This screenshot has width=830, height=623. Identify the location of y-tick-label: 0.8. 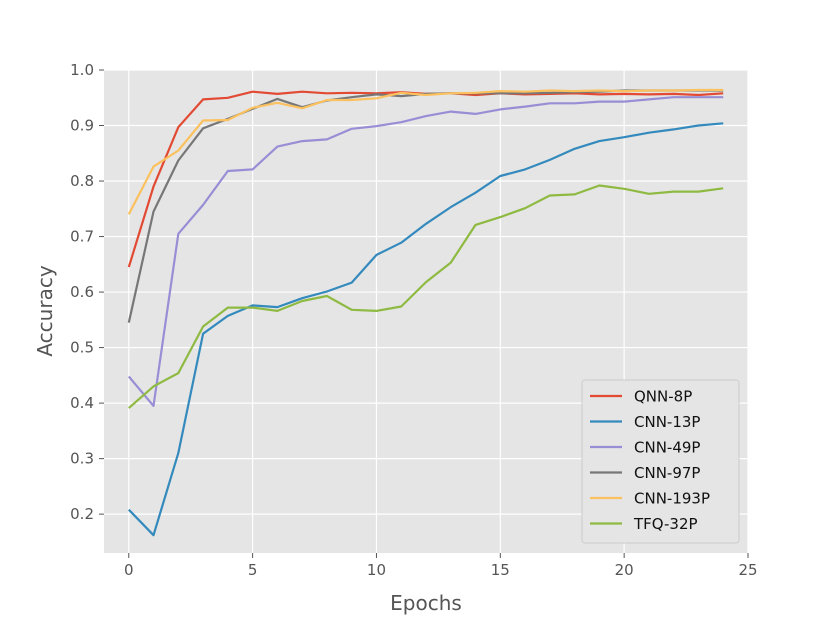
(82, 181).